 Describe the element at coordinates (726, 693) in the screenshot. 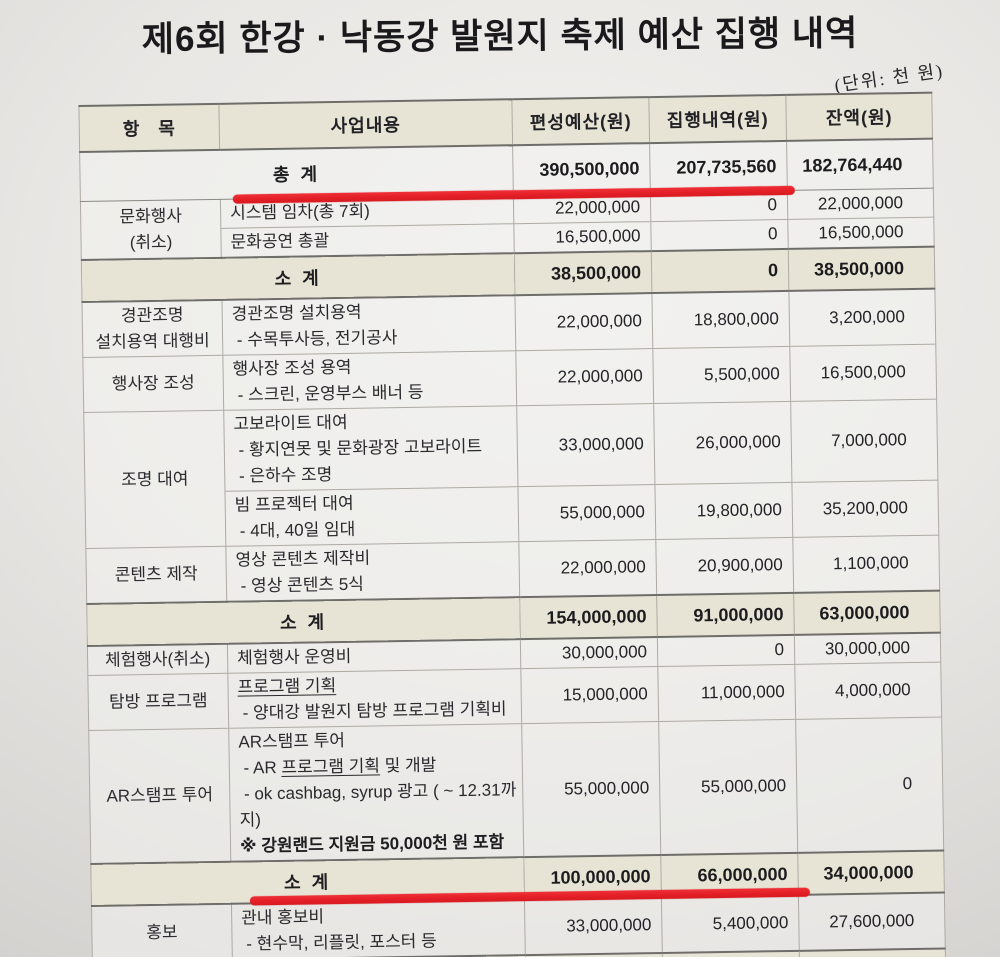

I see `amount-cell: 11,000,000` at that location.